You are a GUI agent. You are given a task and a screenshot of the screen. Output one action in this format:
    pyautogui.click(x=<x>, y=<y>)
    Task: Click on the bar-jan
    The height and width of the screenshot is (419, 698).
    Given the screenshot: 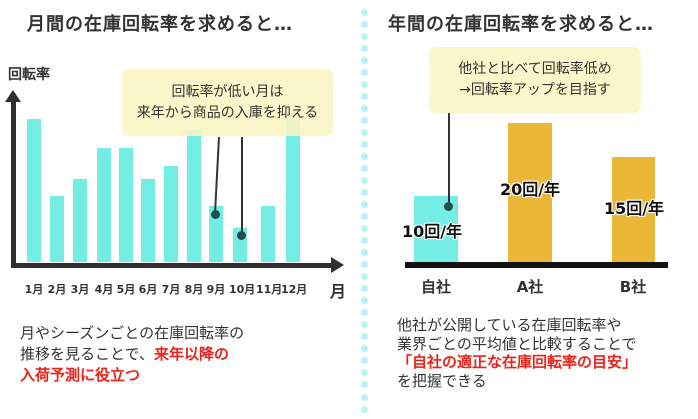 What is the action you would take?
    pyautogui.click(x=34, y=190)
    